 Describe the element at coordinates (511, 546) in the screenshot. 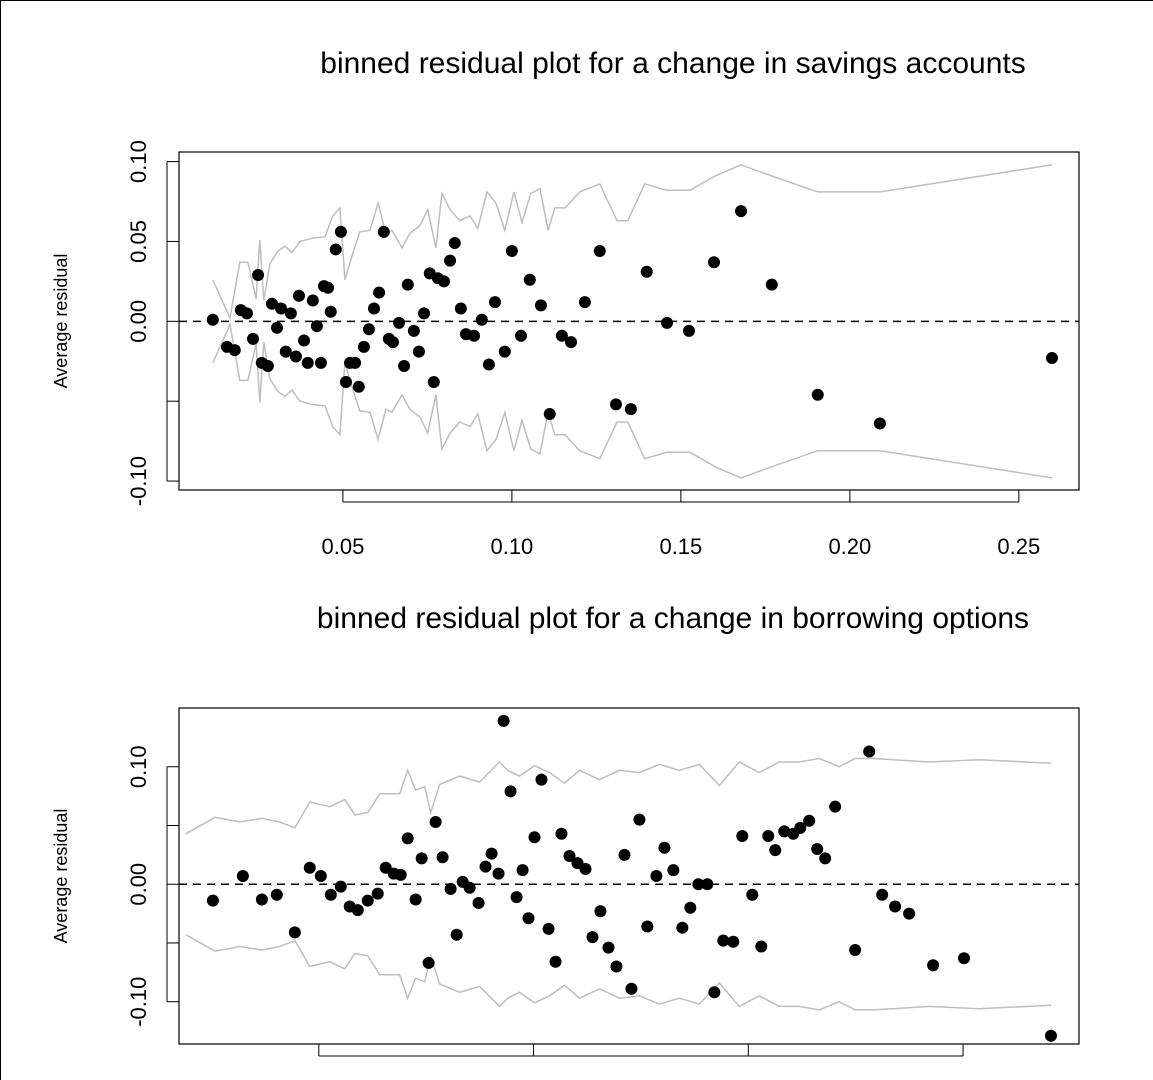

I see `x-tick-label: 0.10` at that location.